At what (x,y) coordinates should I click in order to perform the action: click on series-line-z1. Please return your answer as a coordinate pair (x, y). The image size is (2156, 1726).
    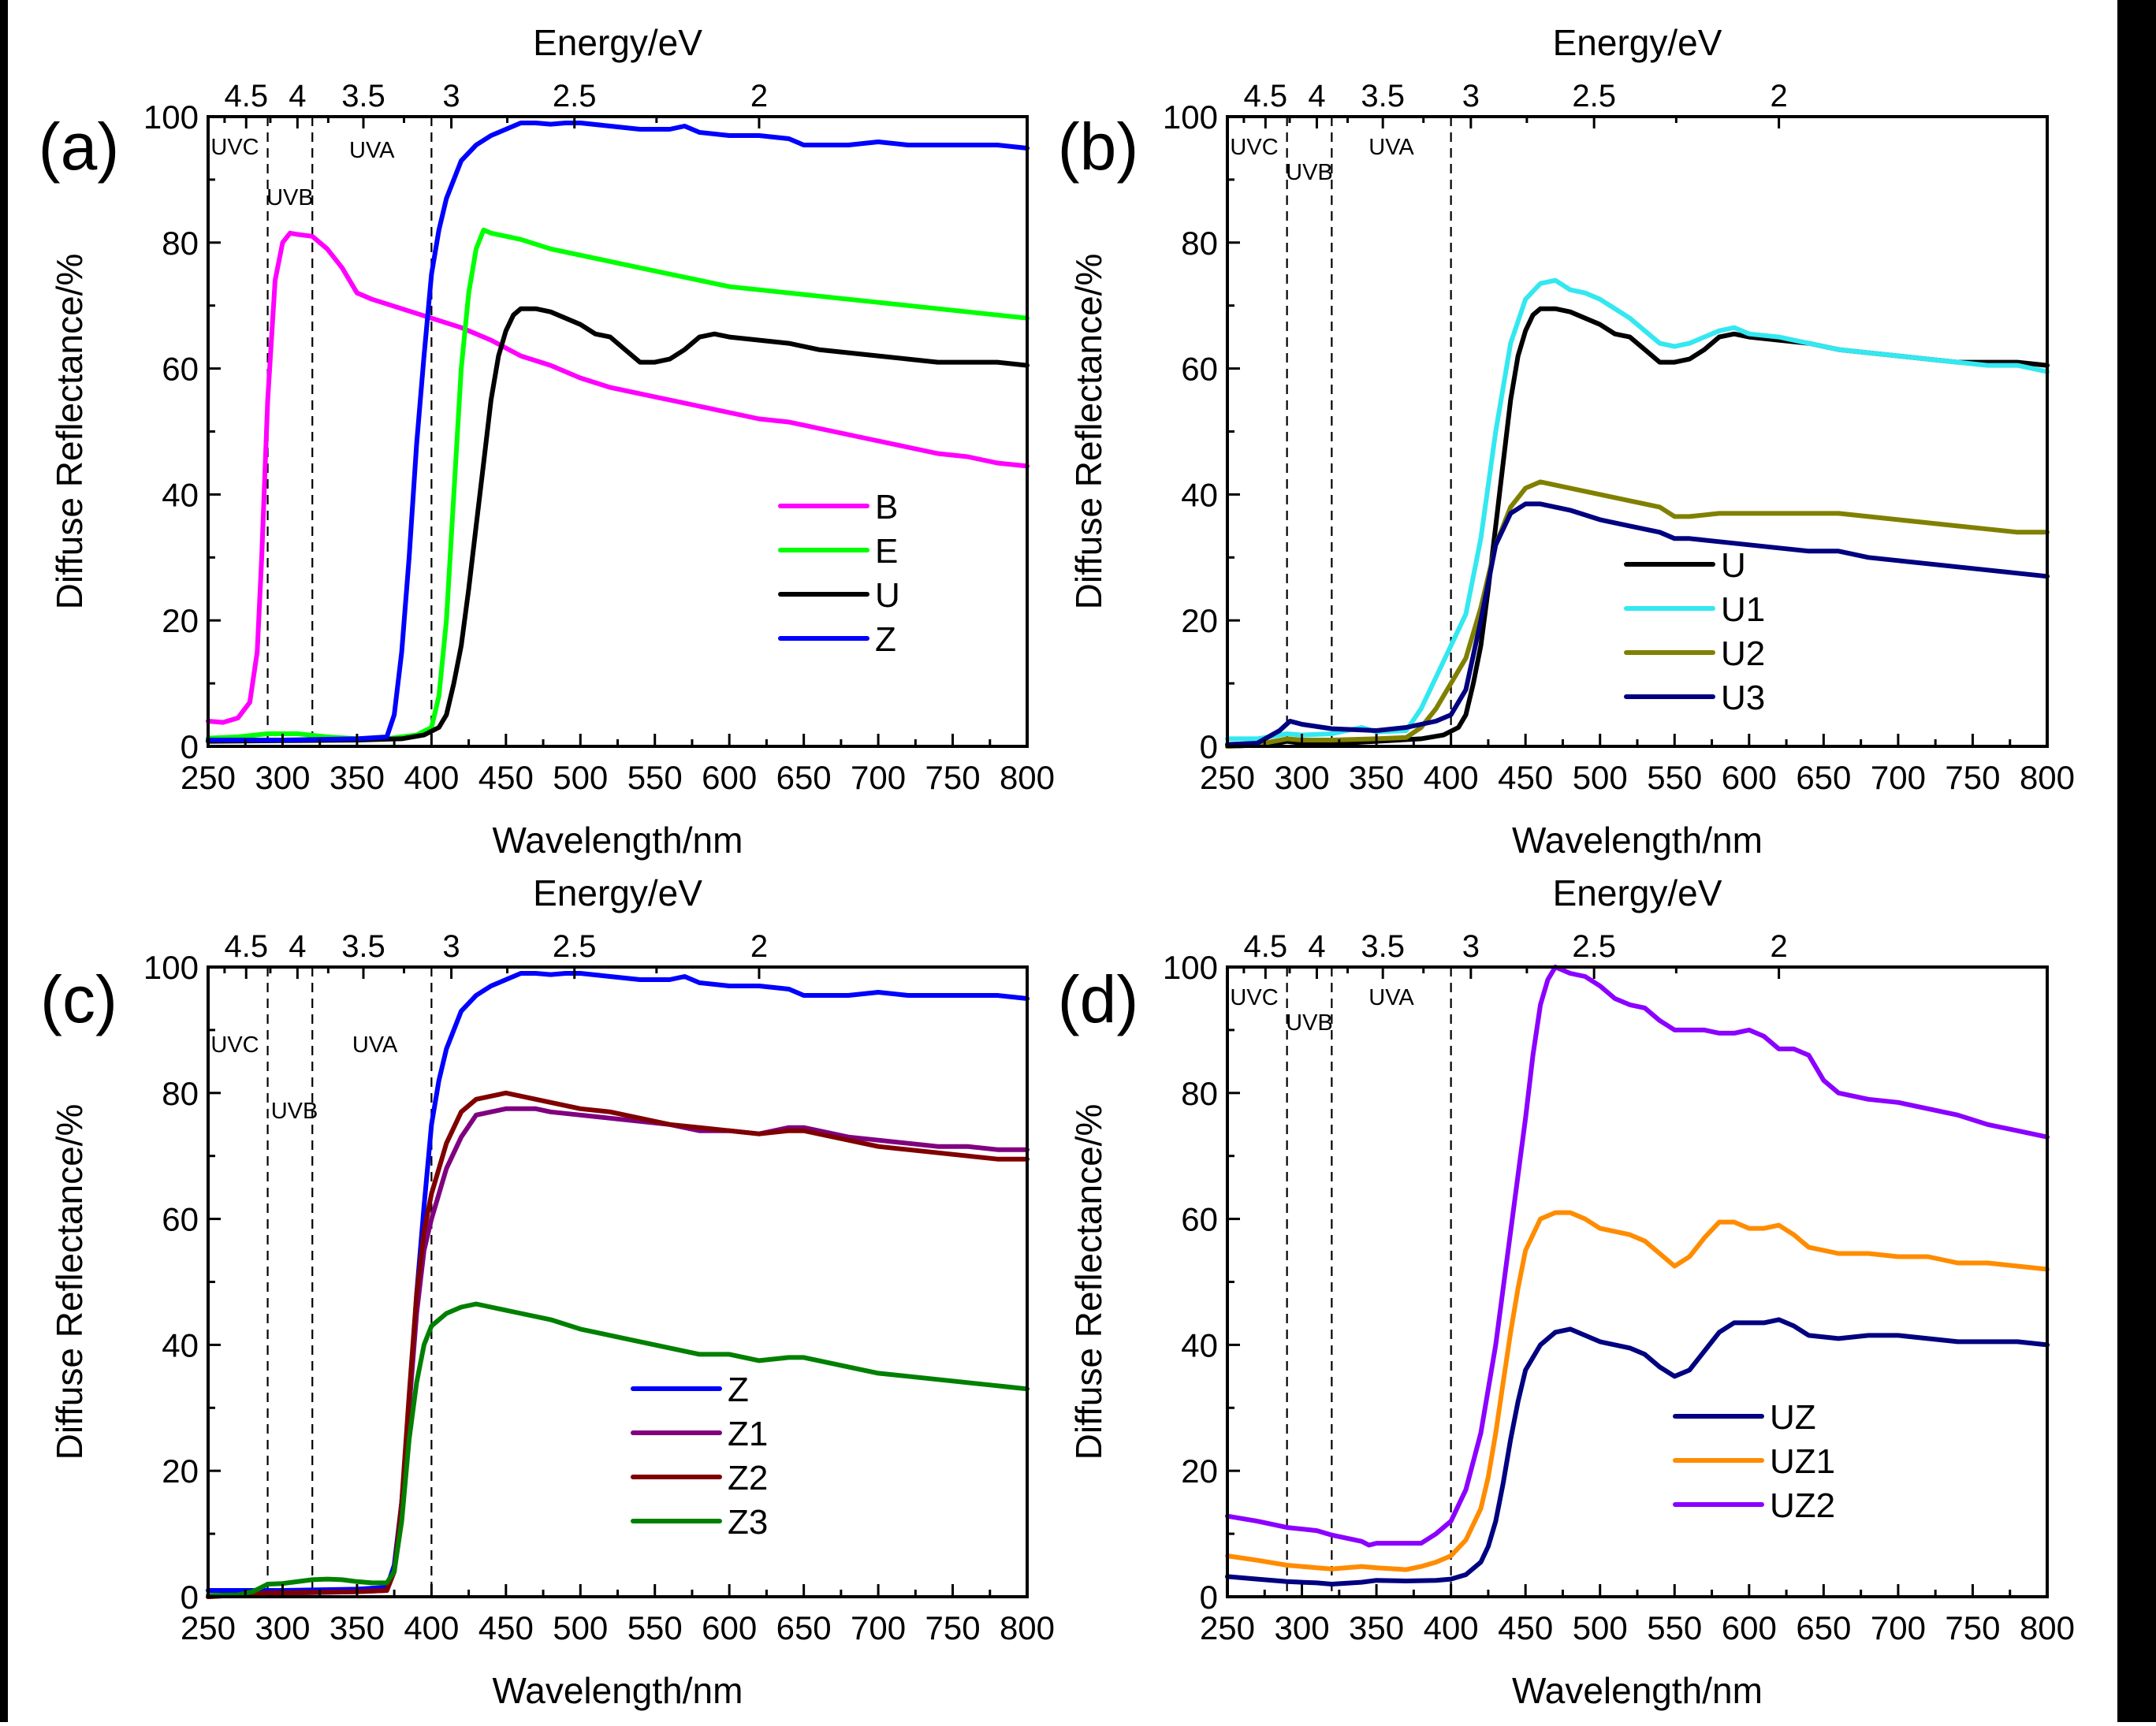
    Looking at the image, I should click on (618, 1352).